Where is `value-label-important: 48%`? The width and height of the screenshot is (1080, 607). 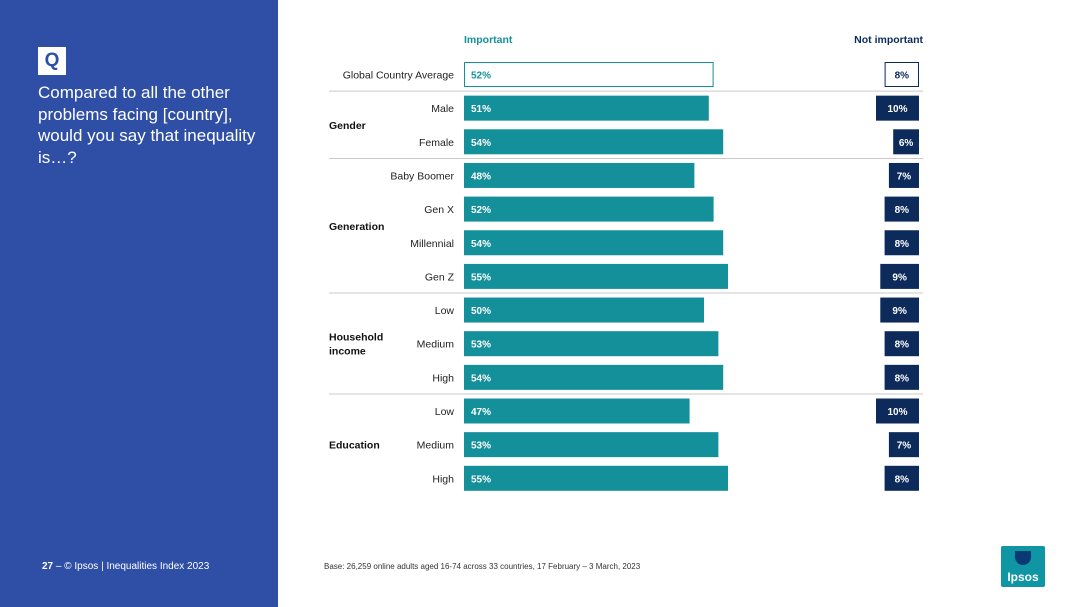
value-label-important: 48% is located at coordinates (481, 176).